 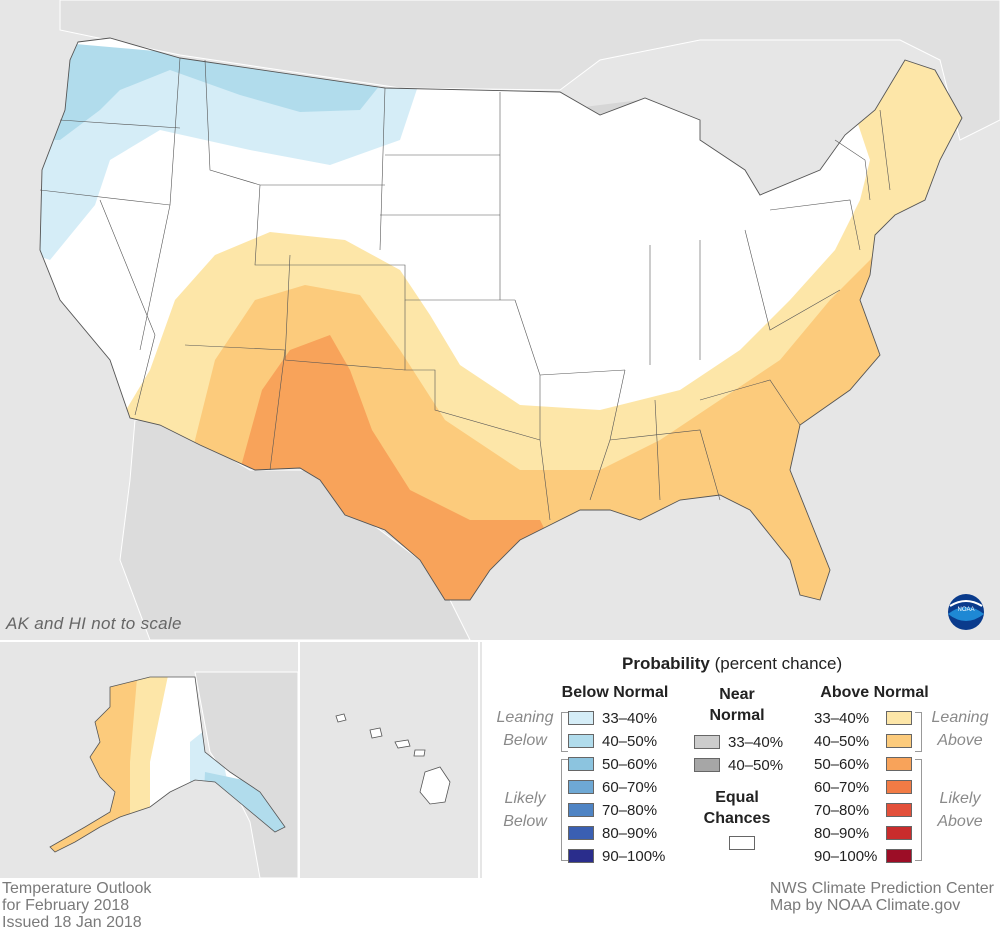 I want to click on near-legend-row: 33–40%, so click(x=738, y=742).